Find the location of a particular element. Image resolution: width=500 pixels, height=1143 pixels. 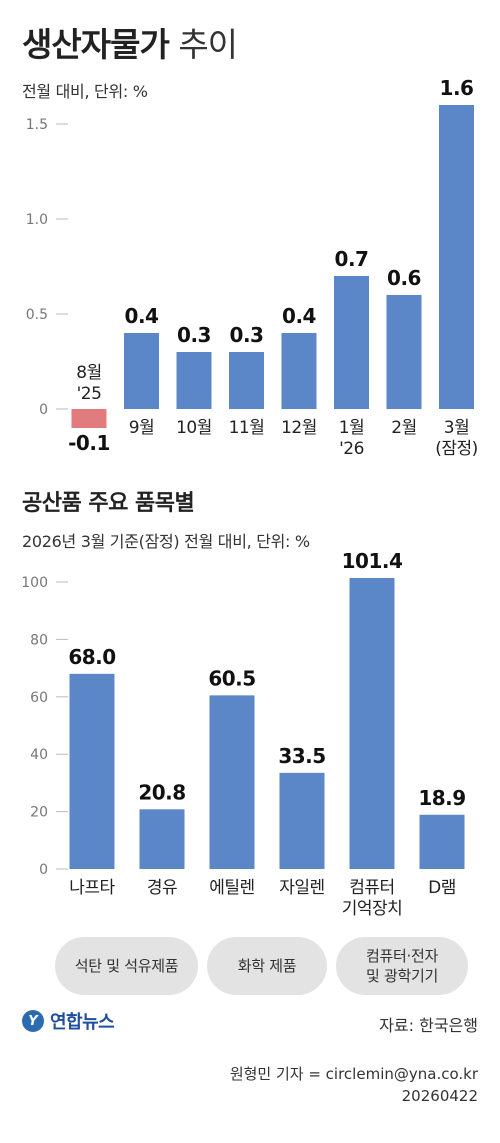

chart2-ytick-label: 0 is located at coordinates (43, 870).